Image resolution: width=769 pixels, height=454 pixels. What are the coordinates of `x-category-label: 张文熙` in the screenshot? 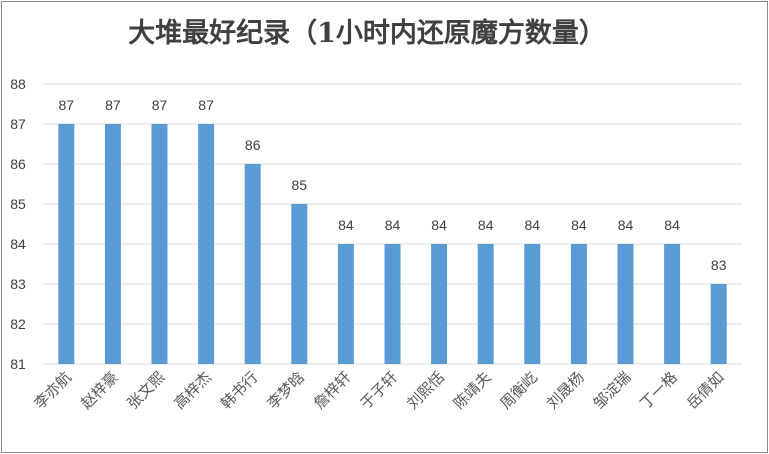 It's located at (146, 390).